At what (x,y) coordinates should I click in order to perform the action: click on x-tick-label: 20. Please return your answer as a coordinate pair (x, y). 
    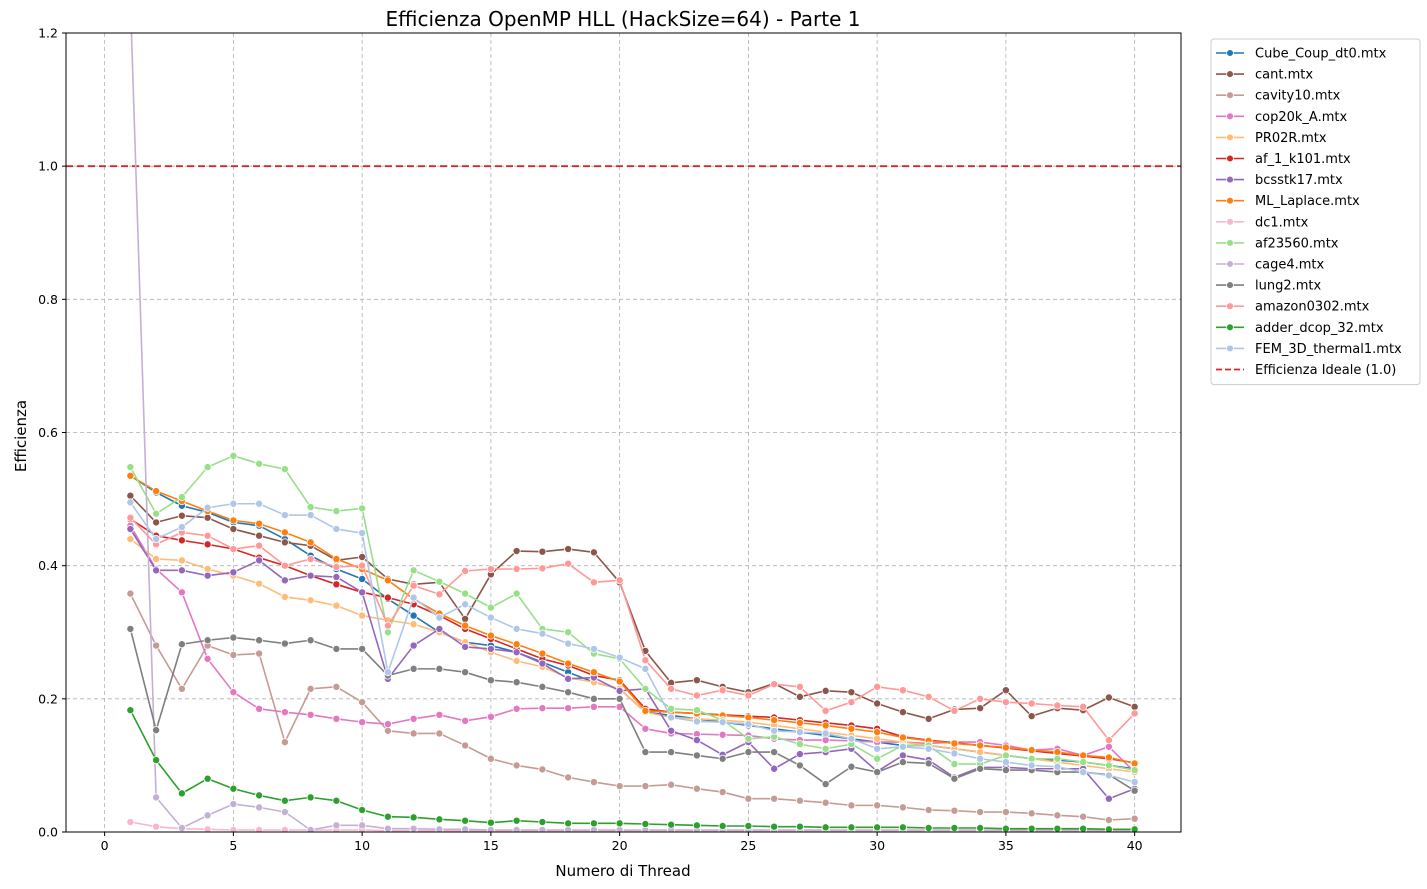
    Looking at the image, I should click on (620, 845).